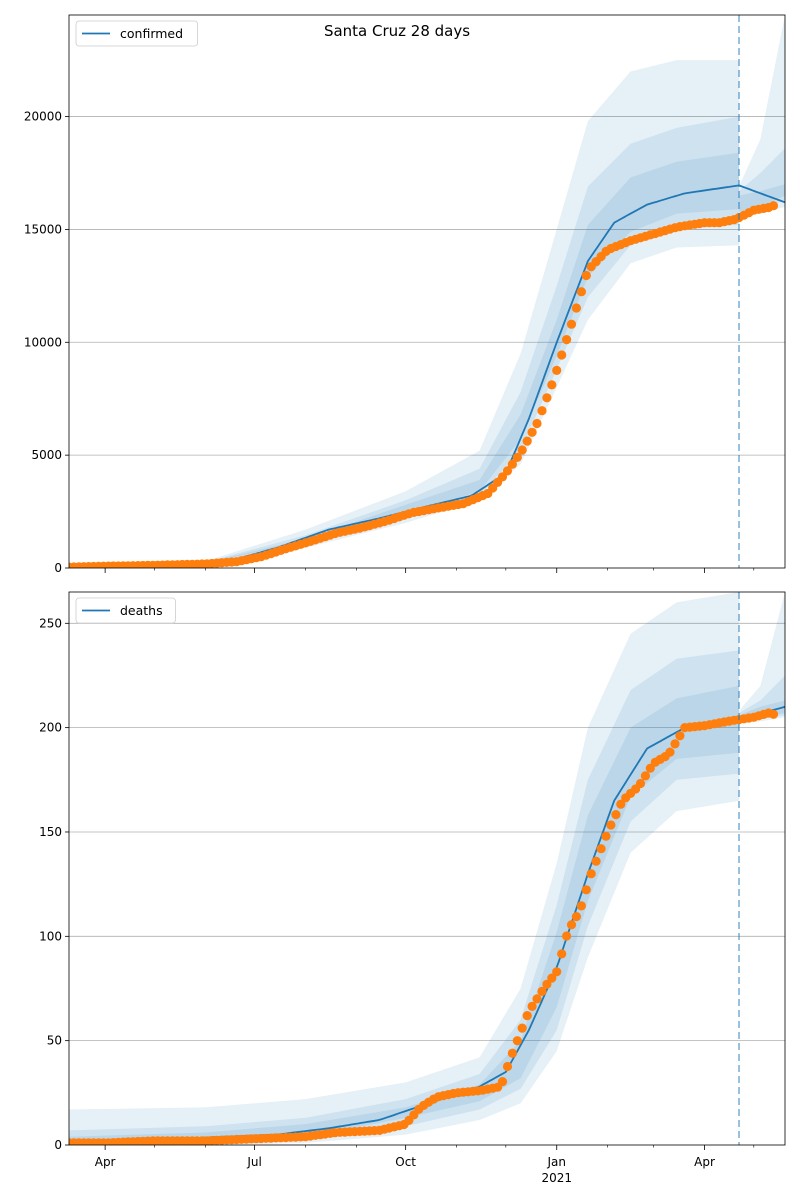 Image resolution: width=800 pixels, height=1200 pixels. What do you see at coordinates (43, 342) in the screenshot?
I see `y-tick-label: 10000` at bounding box center [43, 342].